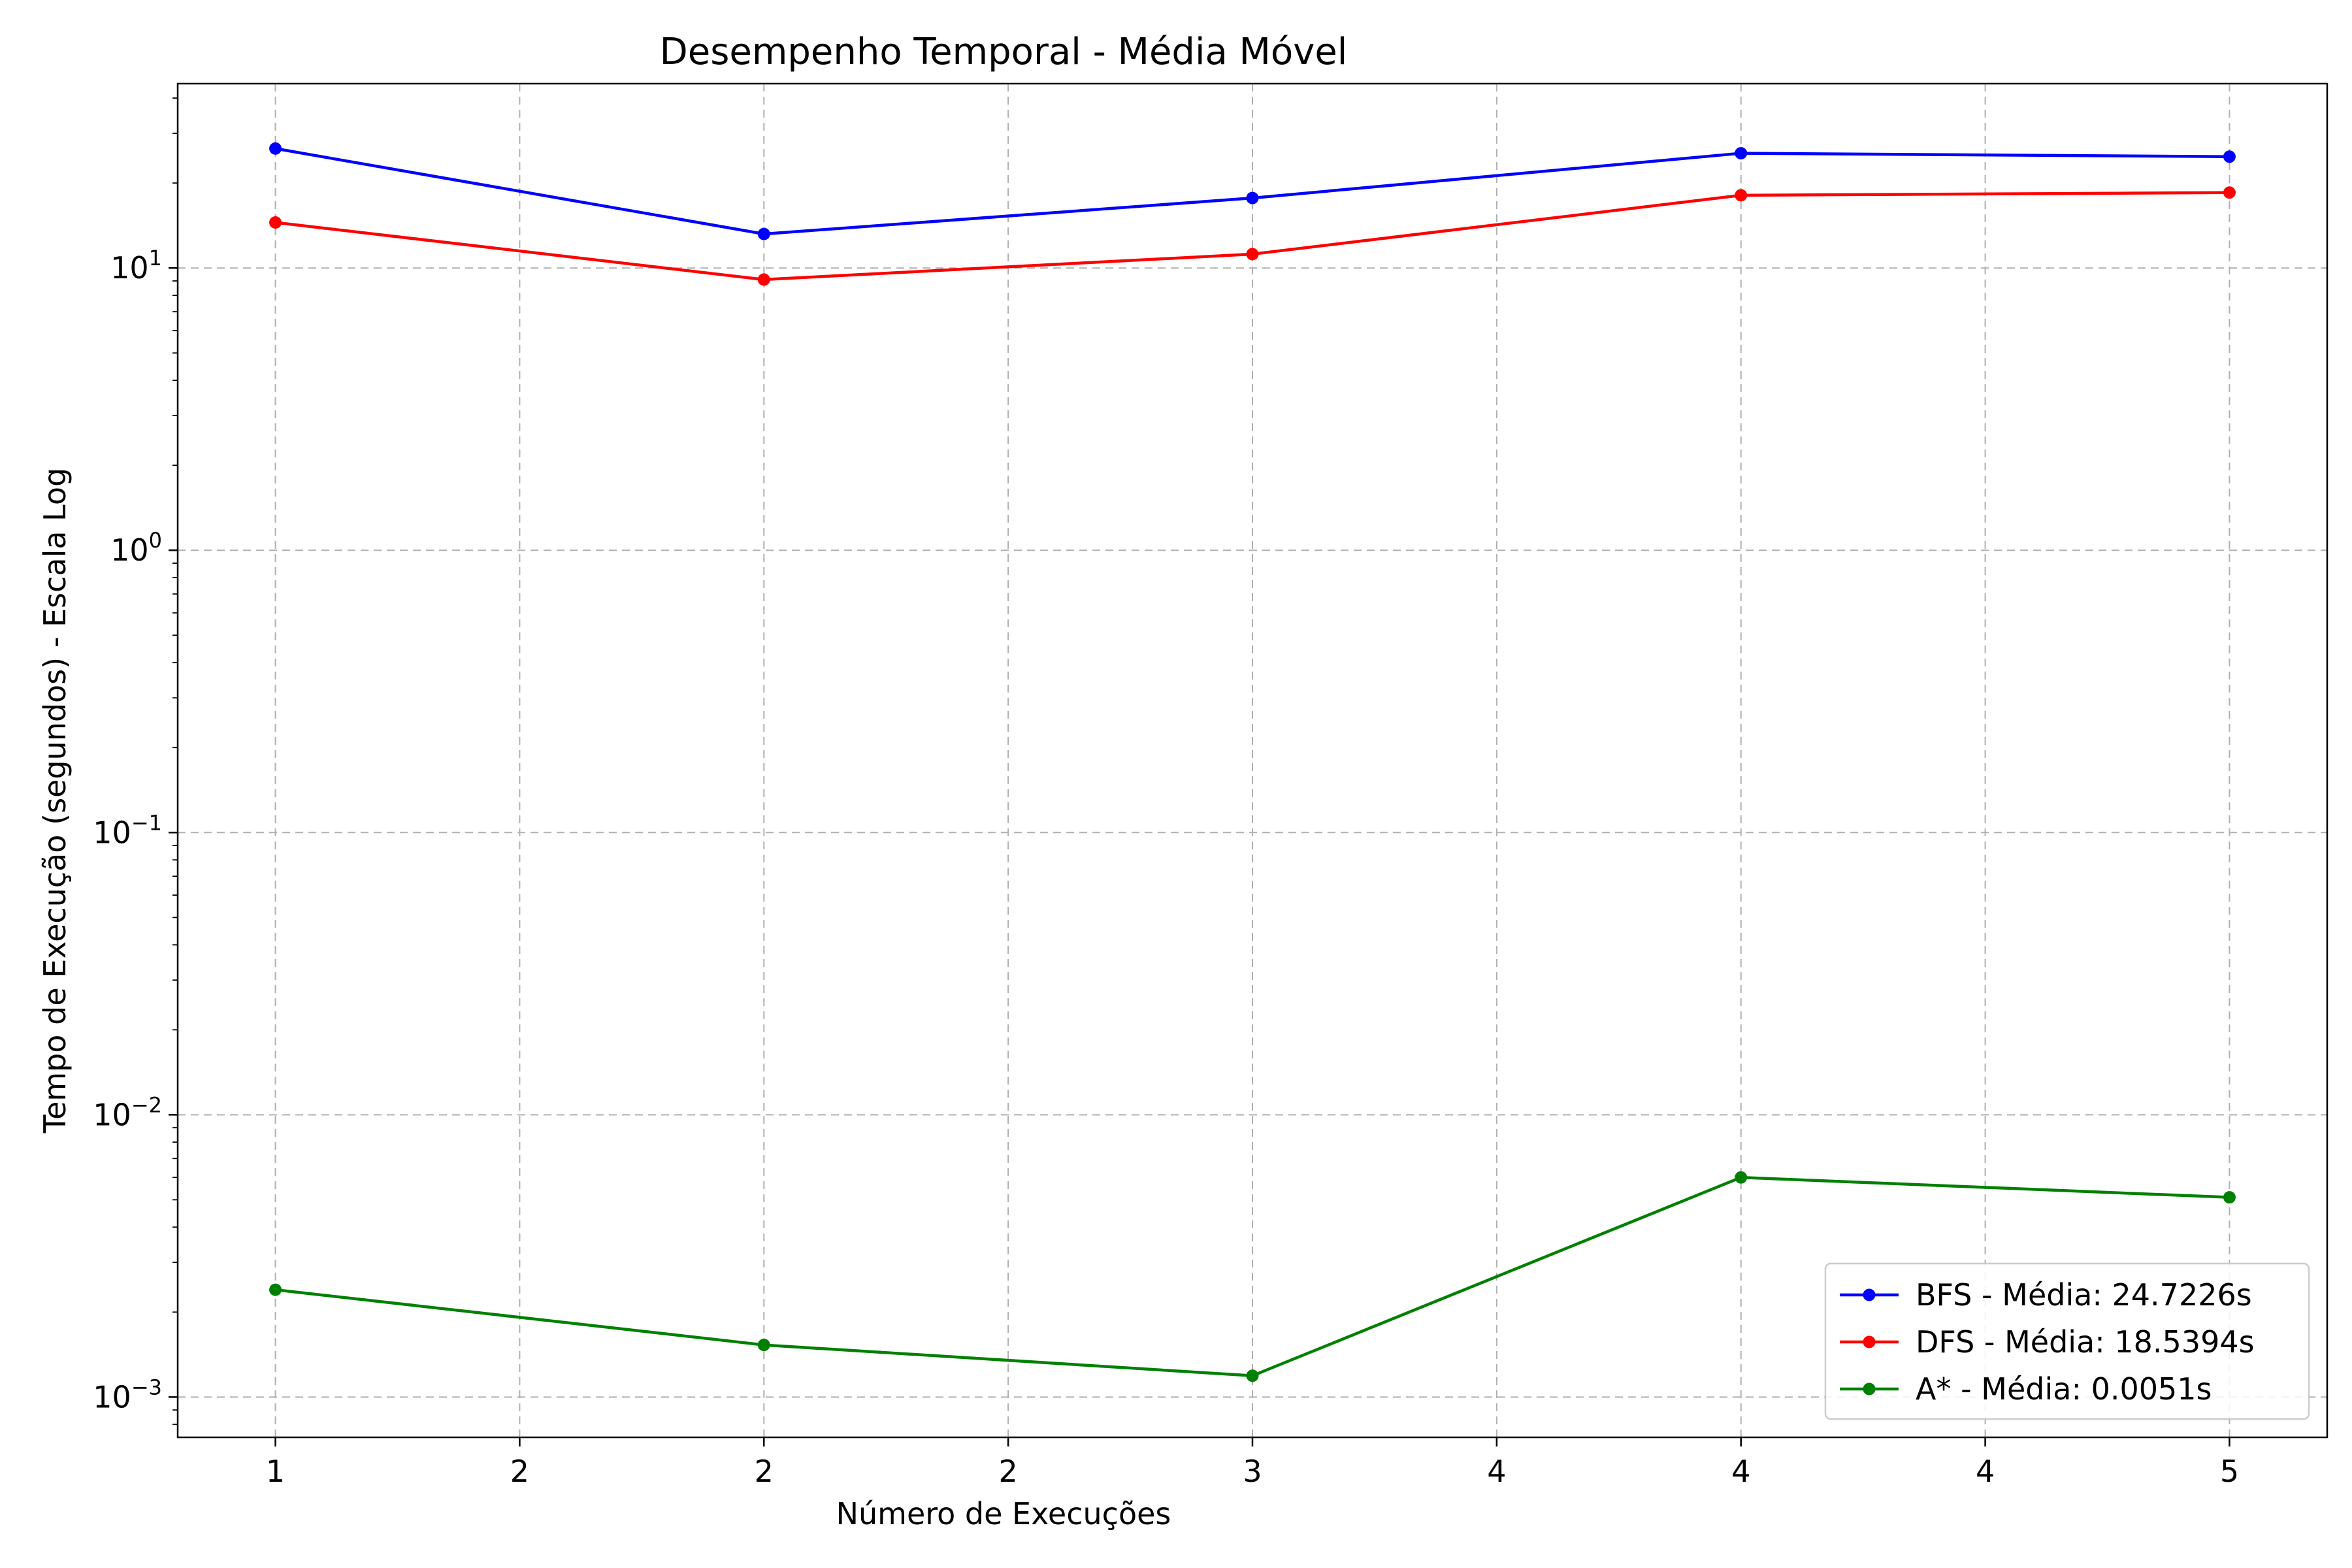  Describe the element at coordinates (2085, 1342) in the screenshot. I see `legend-label: DFS - Média: 18.5394s` at that location.